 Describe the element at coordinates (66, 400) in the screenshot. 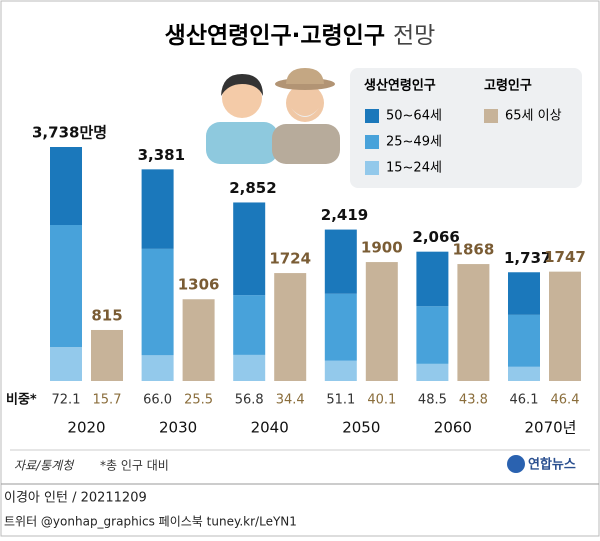

I see `share-label: 72.1` at that location.